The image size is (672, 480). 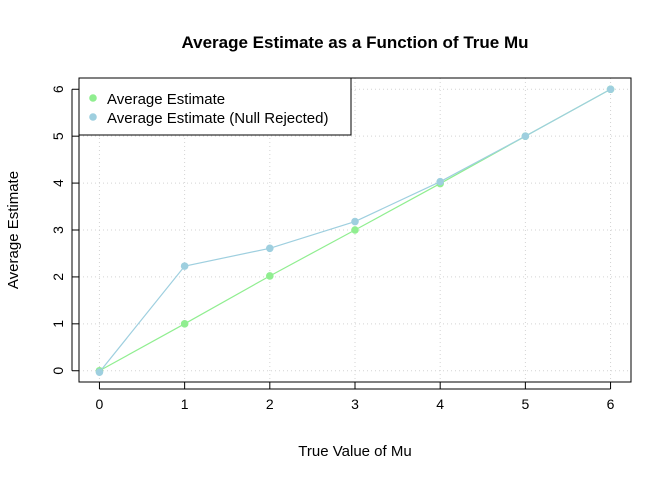 I want to click on y-axis-label: Average Estimate, so click(x=13, y=230).